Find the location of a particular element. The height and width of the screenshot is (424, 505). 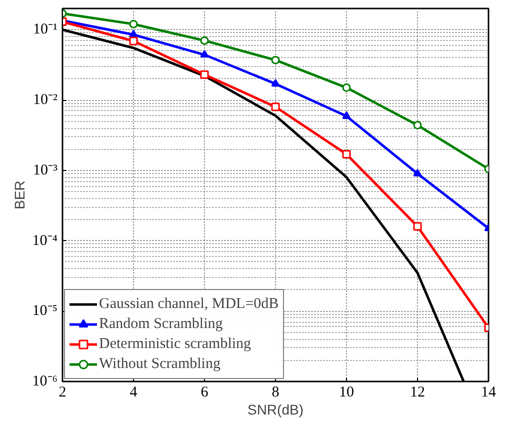

x-tick-label: 14 is located at coordinates (488, 392).